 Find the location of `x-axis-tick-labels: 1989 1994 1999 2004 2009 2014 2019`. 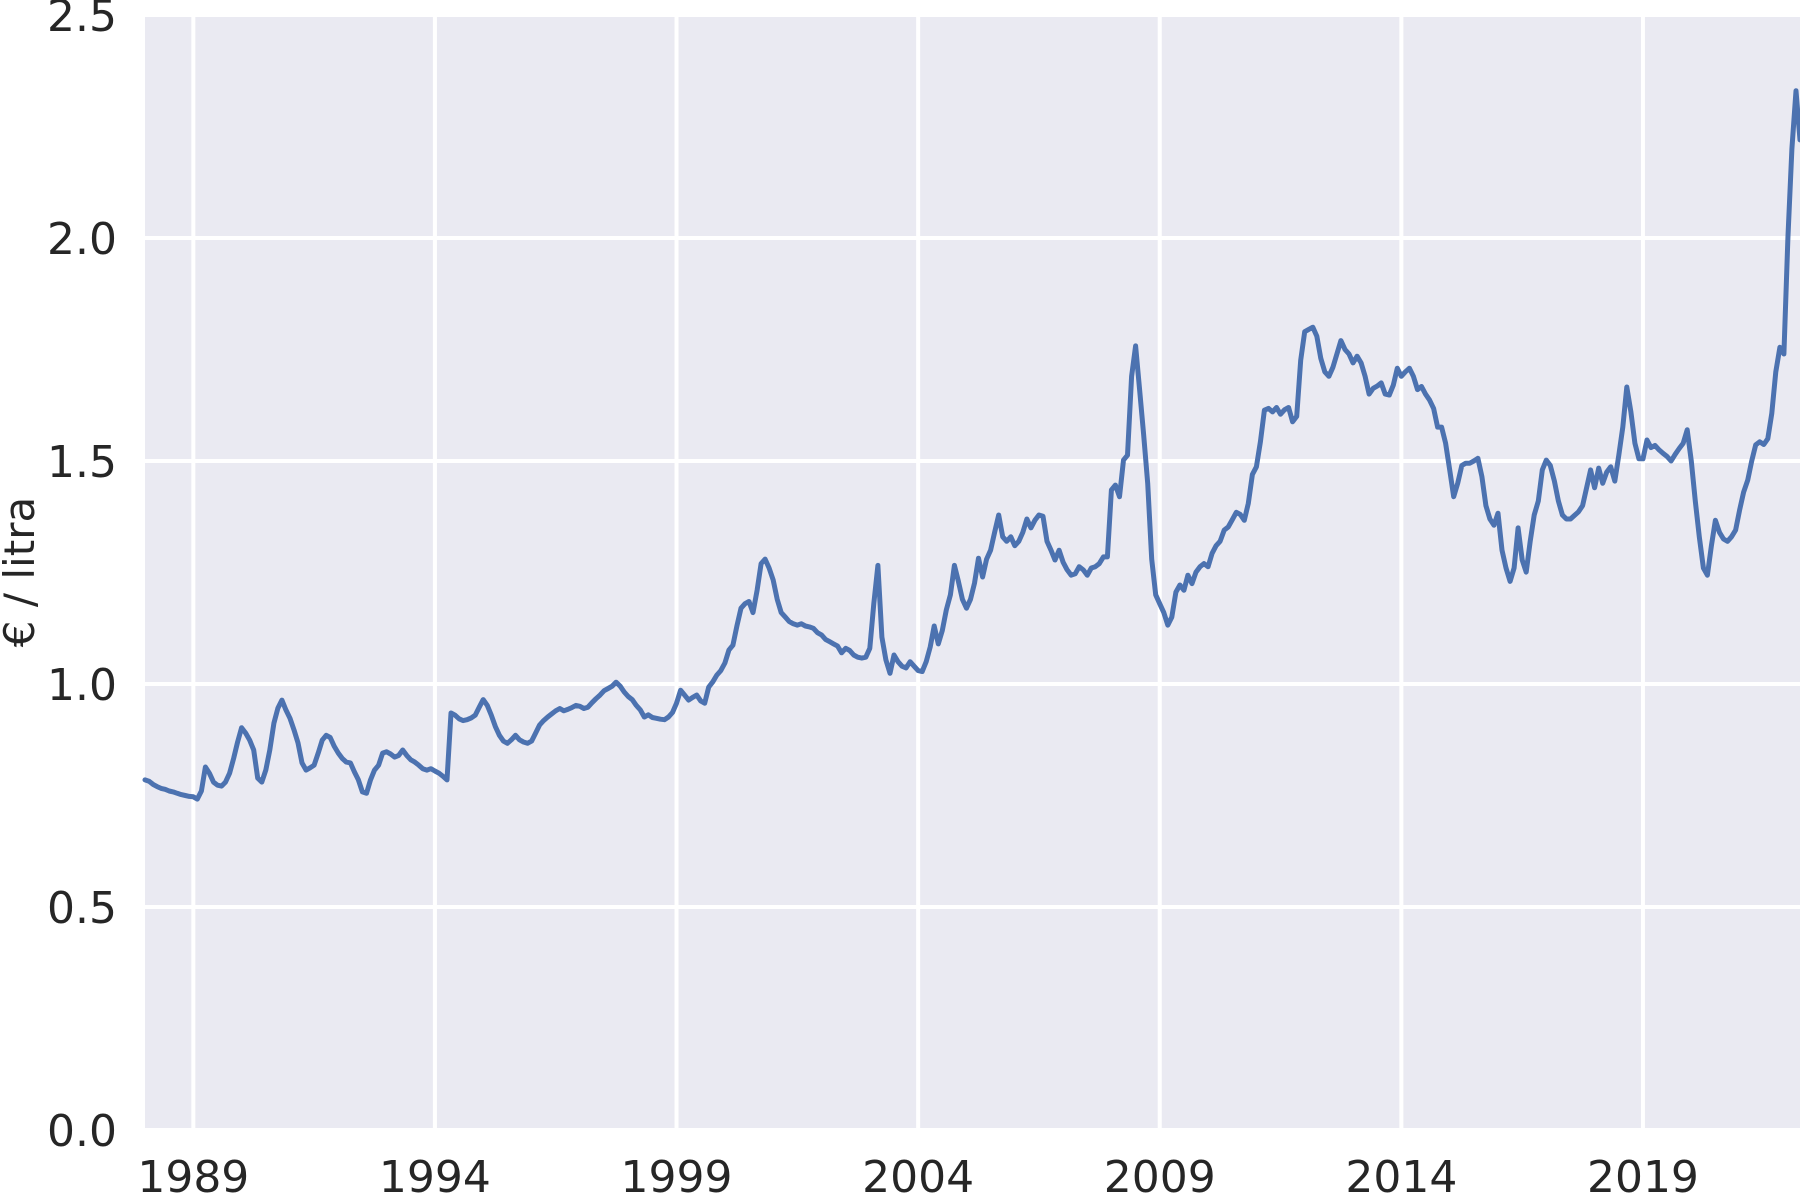

x-axis-tick-labels: 1989 1994 1999 2004 2009 2014 2019 is located at coordinates (918, 1176).